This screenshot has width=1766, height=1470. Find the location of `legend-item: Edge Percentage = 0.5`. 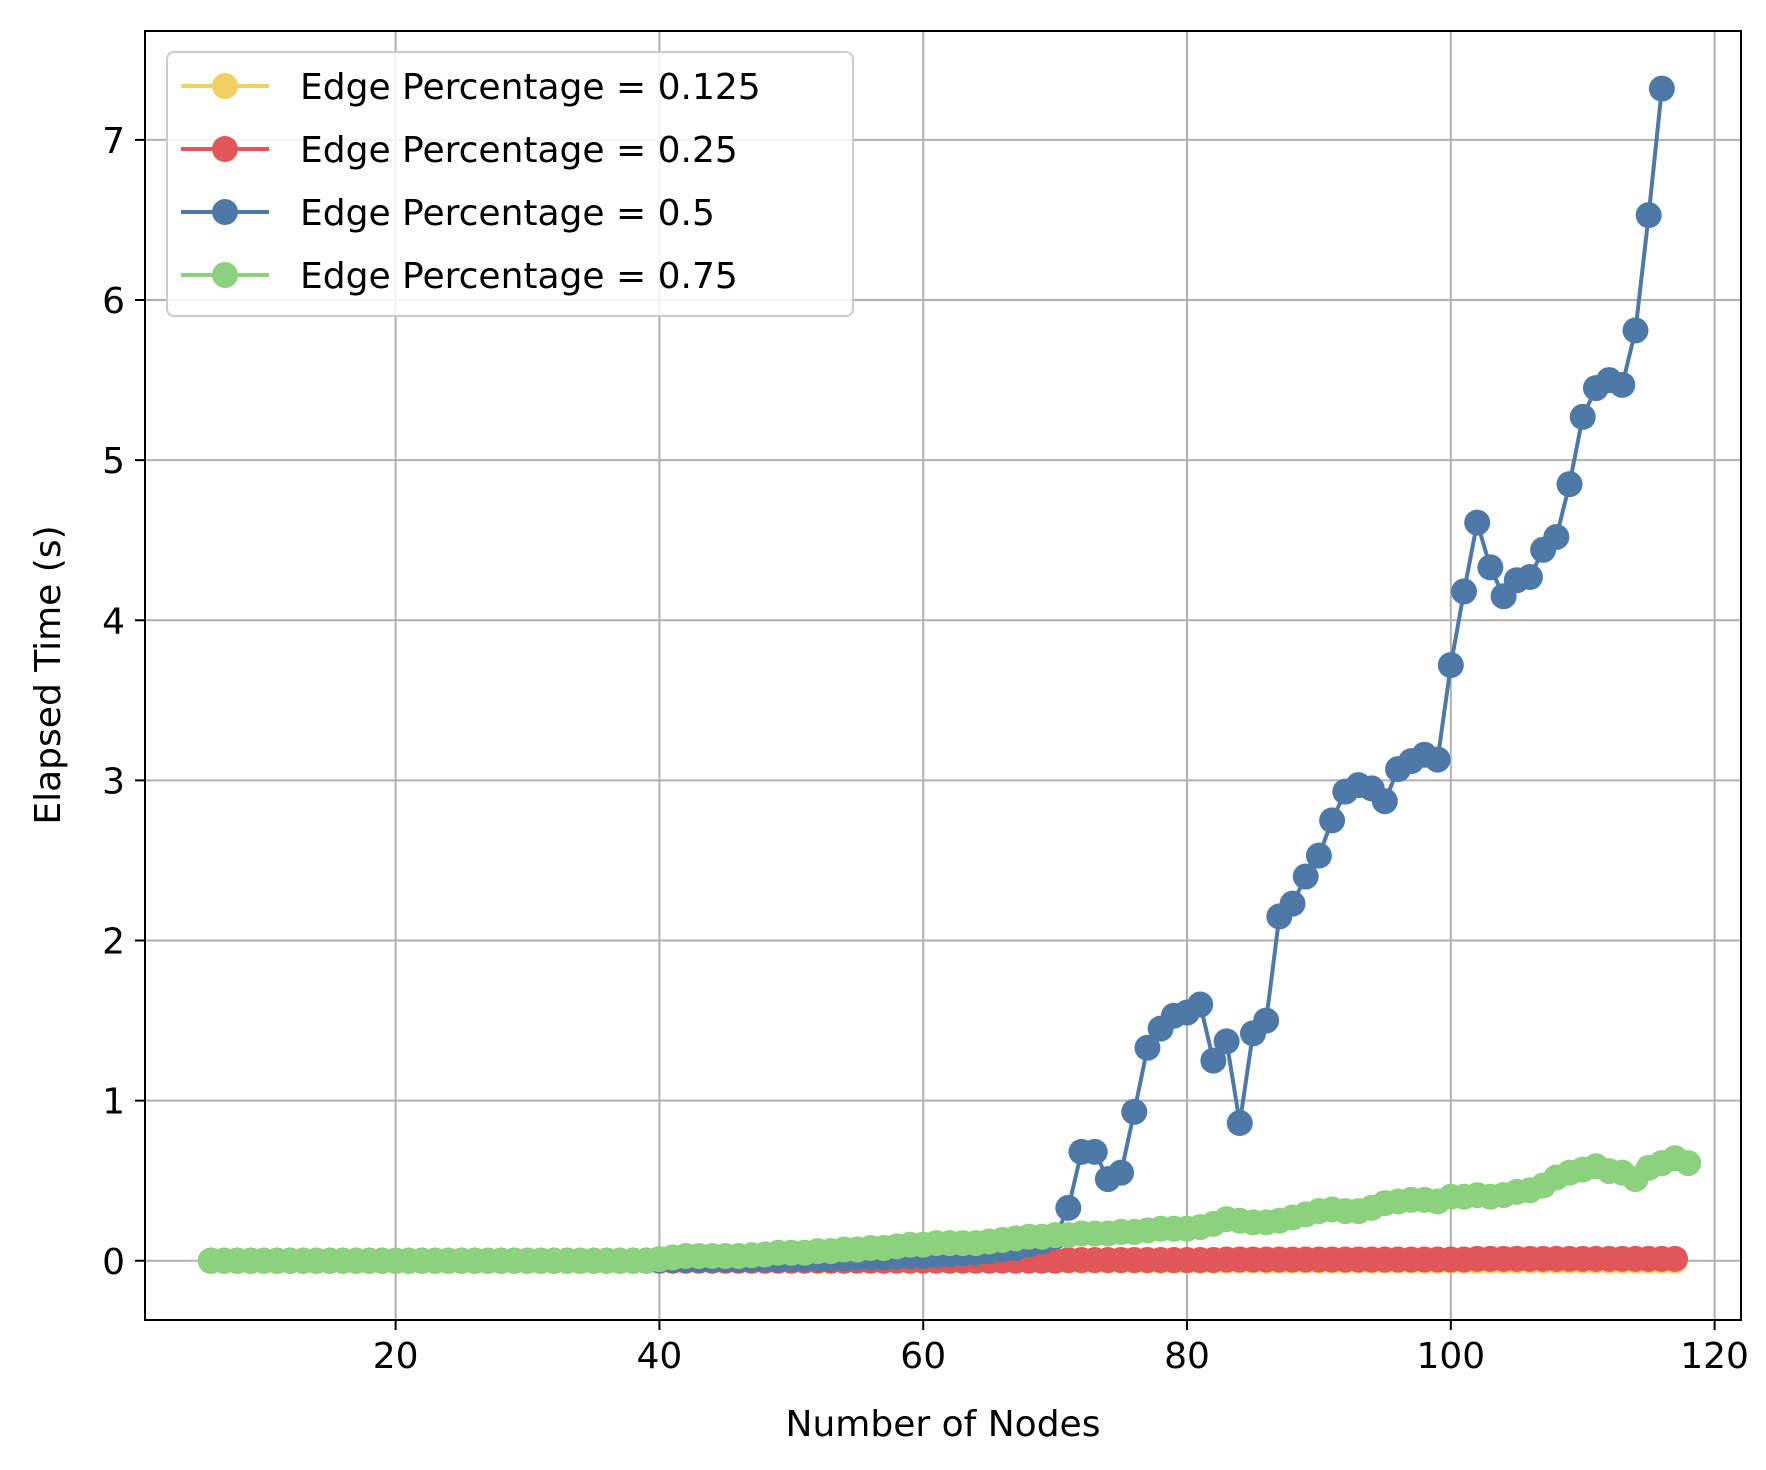

legend-item: Edge Percentage = 0.5 is located at coordinates (448, 213).